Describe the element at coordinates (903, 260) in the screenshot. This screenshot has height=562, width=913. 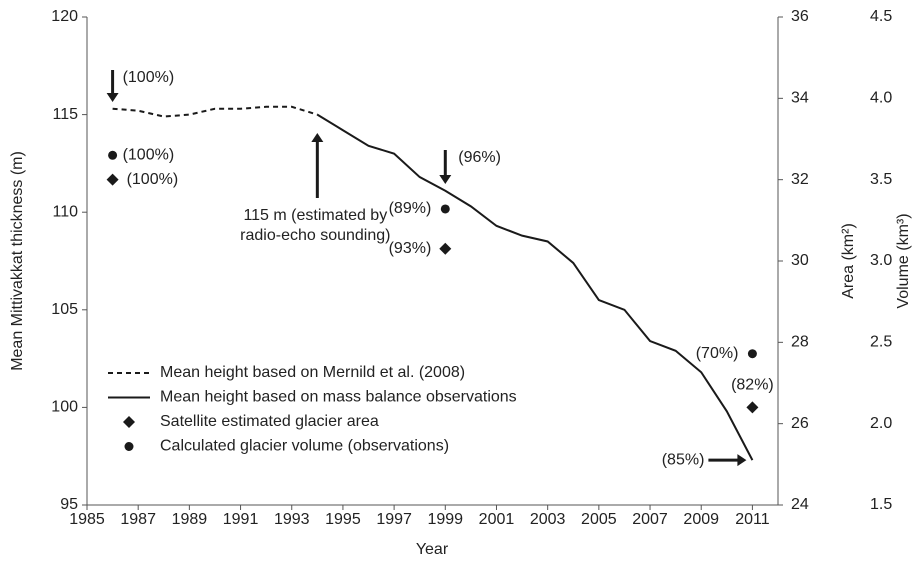
I see `y3-axis-title: Volume (km³)` at that location.